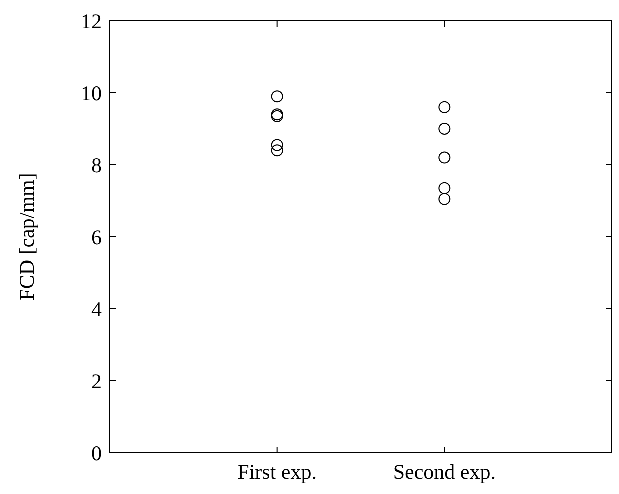  I want to click on y-tick-label: 8, so click(97, 165).